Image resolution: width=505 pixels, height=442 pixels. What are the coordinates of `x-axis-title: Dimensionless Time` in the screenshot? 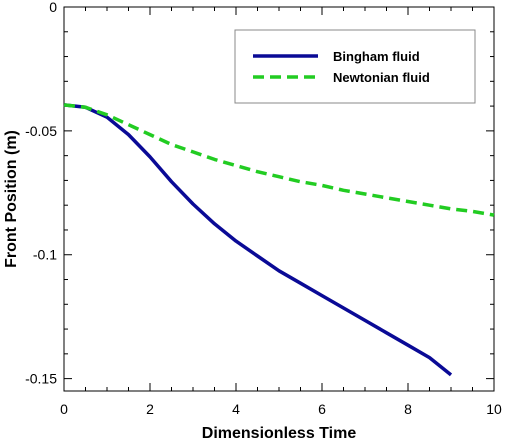 It's located at (279, 433).